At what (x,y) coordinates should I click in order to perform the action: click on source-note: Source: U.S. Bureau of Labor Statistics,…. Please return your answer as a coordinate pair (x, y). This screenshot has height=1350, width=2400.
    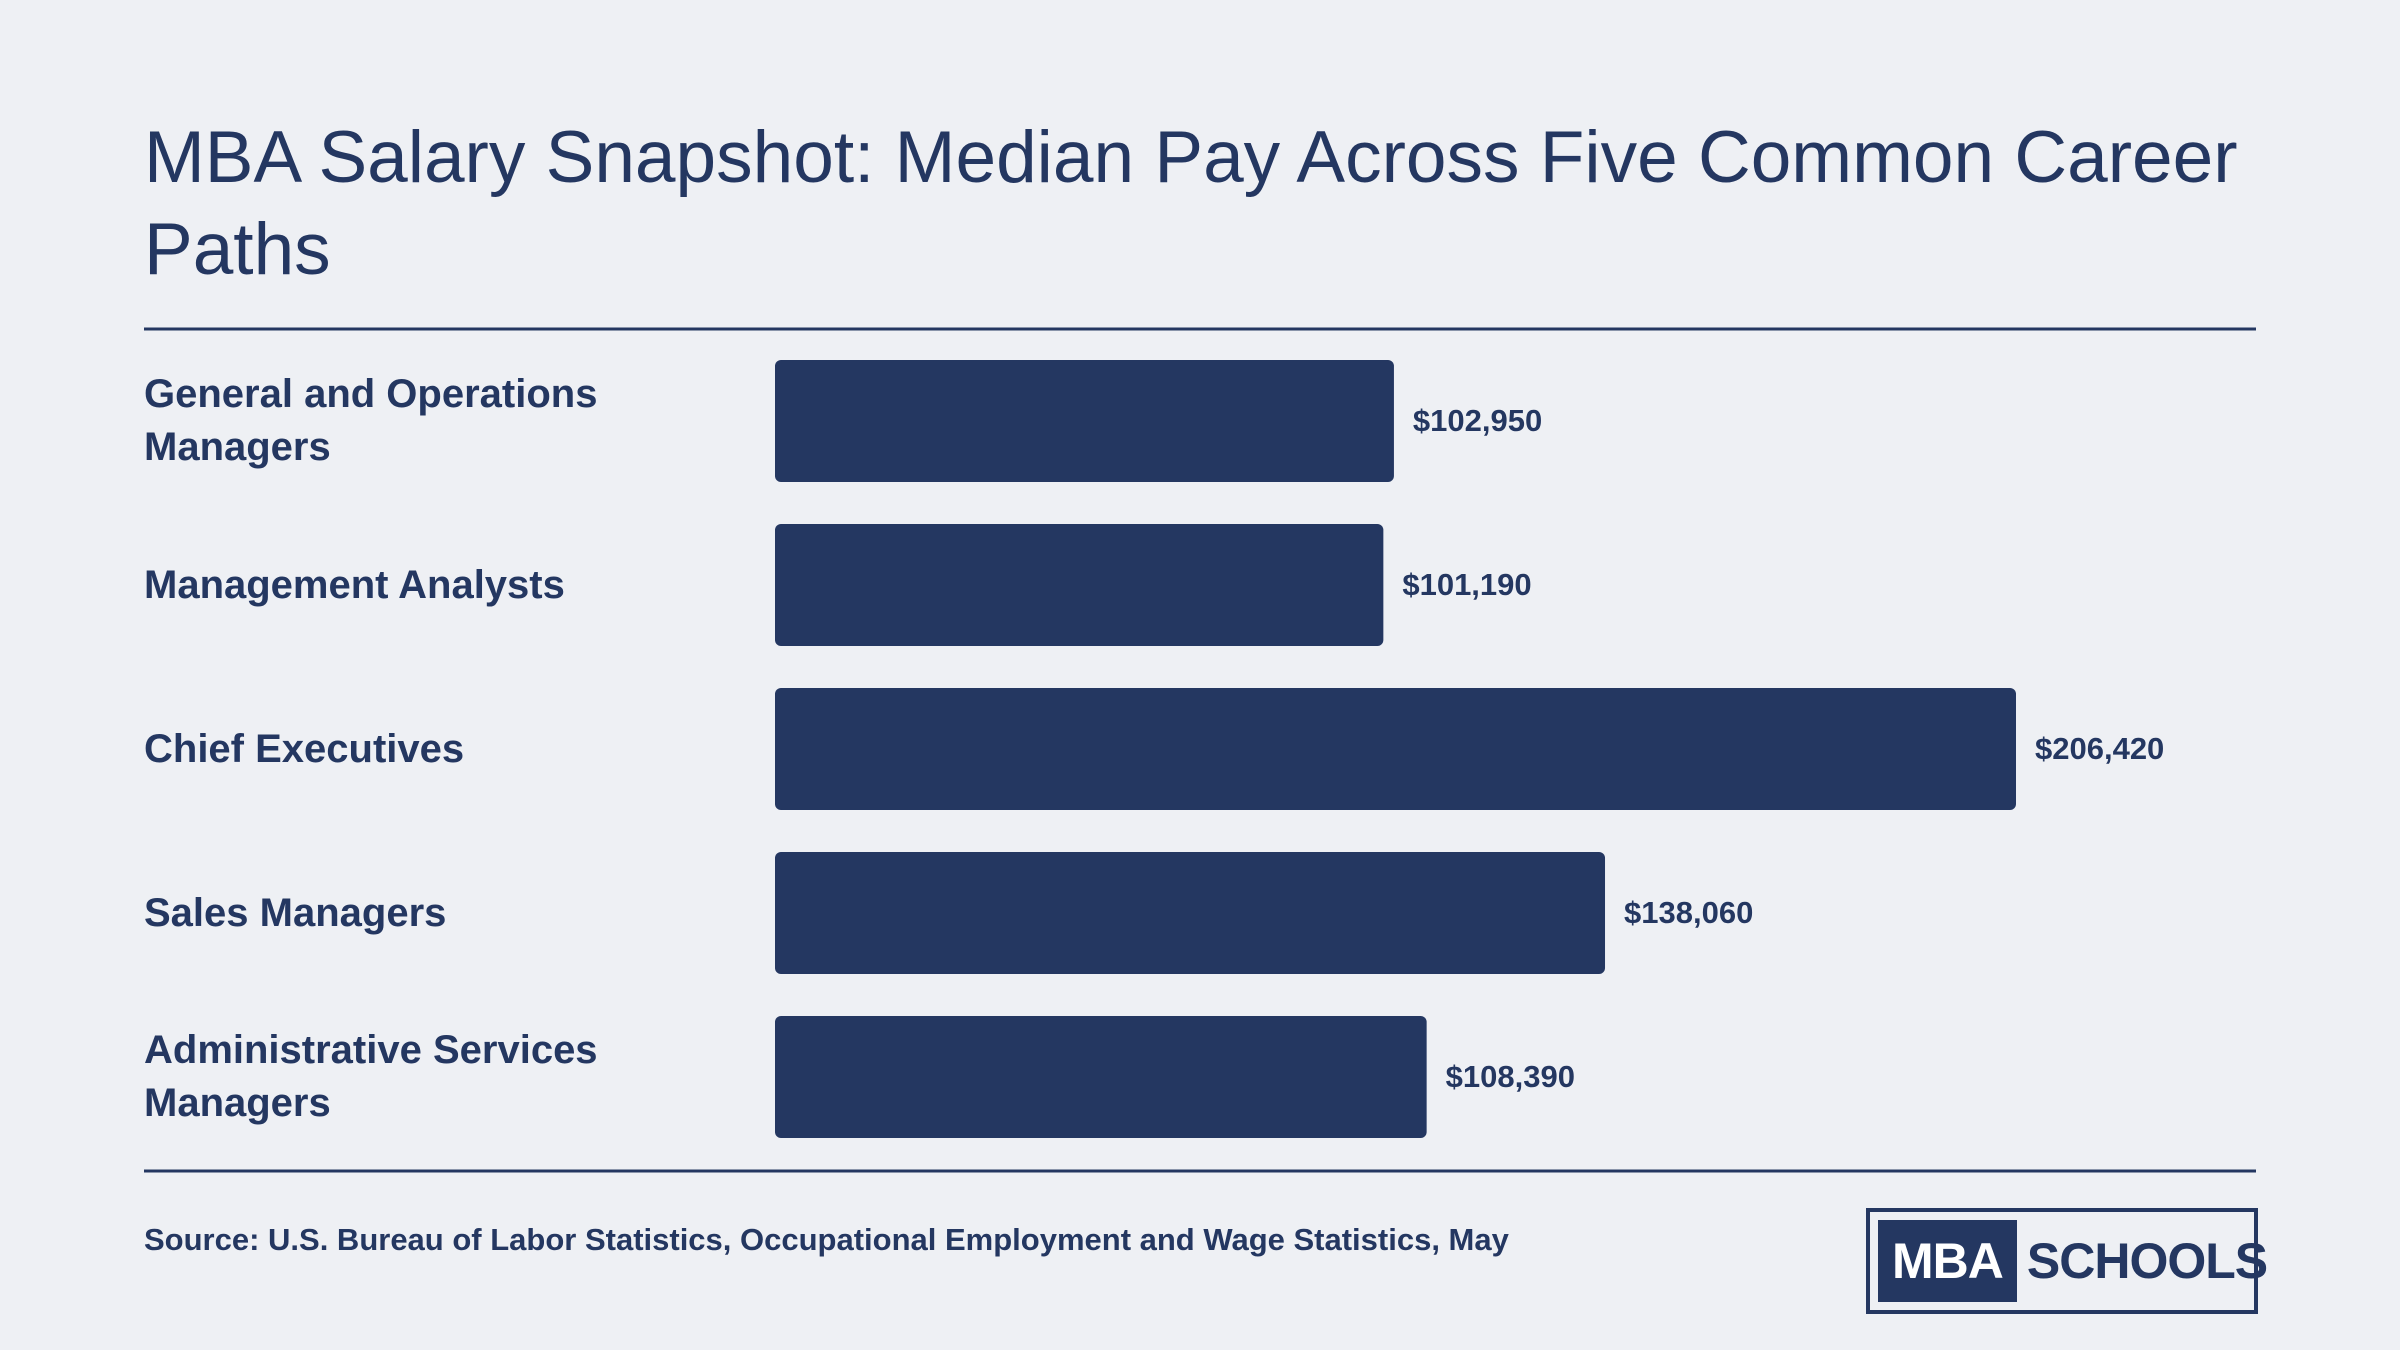
    Looking at the image, I should click on (826, 1239).